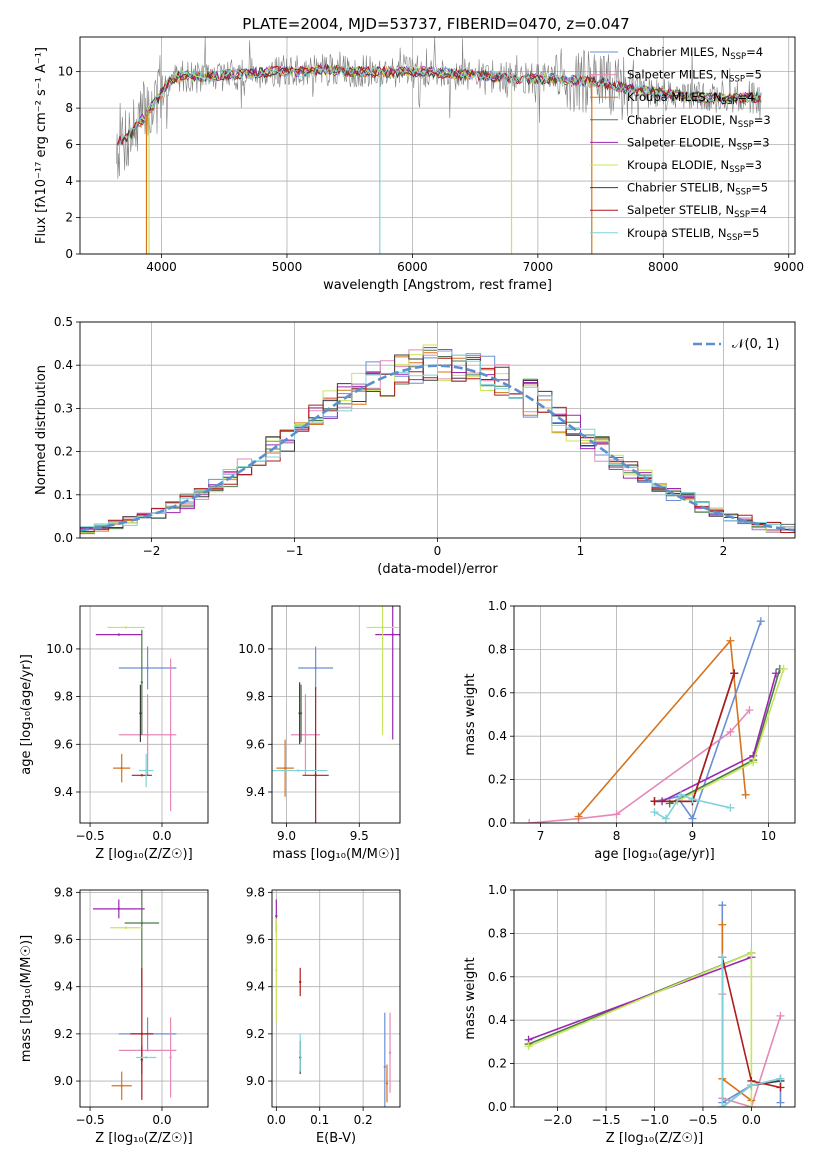 This screenshot has height=1170, width=819. What do you see at coordinates (694, 76) in the screenshot?
I see `legend-label-salpeter_miles: Salpeter MILES, NSSP=5` at bounding box center [694, 76].